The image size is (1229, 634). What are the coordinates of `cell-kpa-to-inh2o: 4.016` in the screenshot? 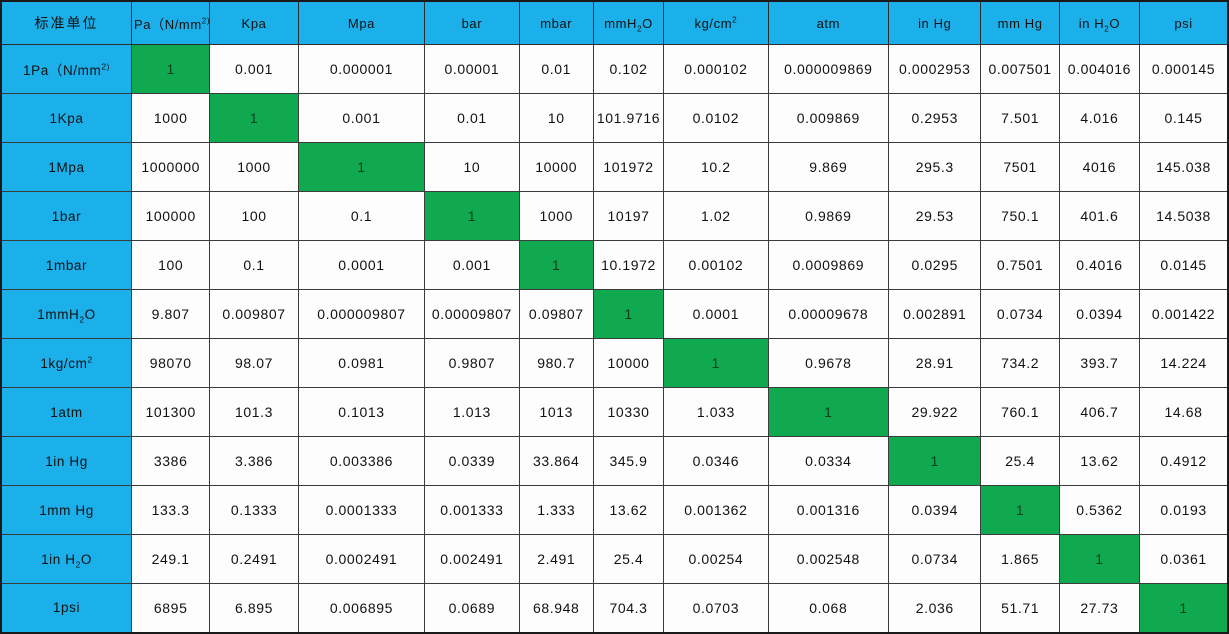 It's located at (1099, 118).